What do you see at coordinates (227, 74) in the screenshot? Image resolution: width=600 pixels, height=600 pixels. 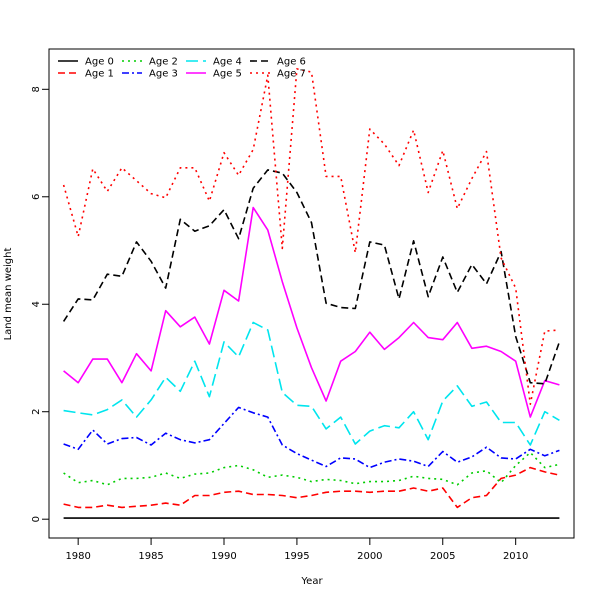 I see `legend-label-age-5: Age 5` at bounding box center [227, 74].